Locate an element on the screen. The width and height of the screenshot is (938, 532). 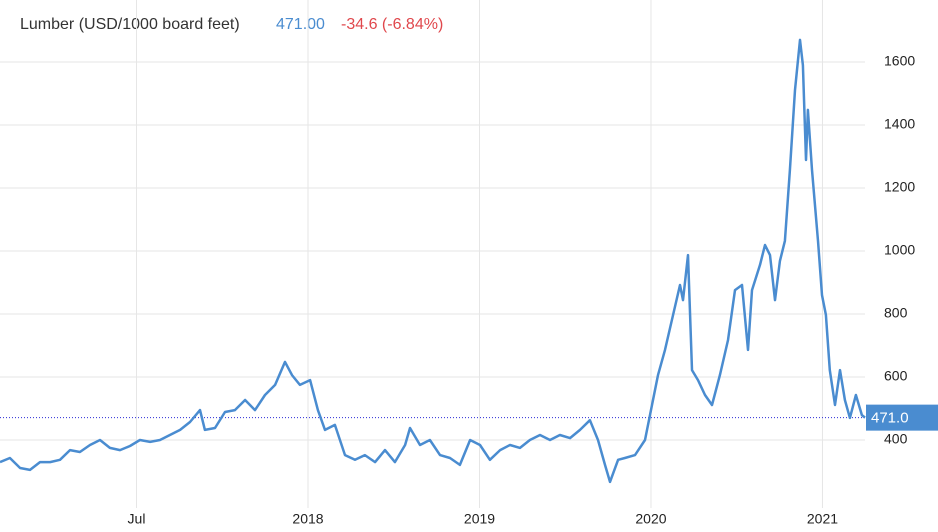
x-tick-label: 2018 is located at coordinates (307, 519).